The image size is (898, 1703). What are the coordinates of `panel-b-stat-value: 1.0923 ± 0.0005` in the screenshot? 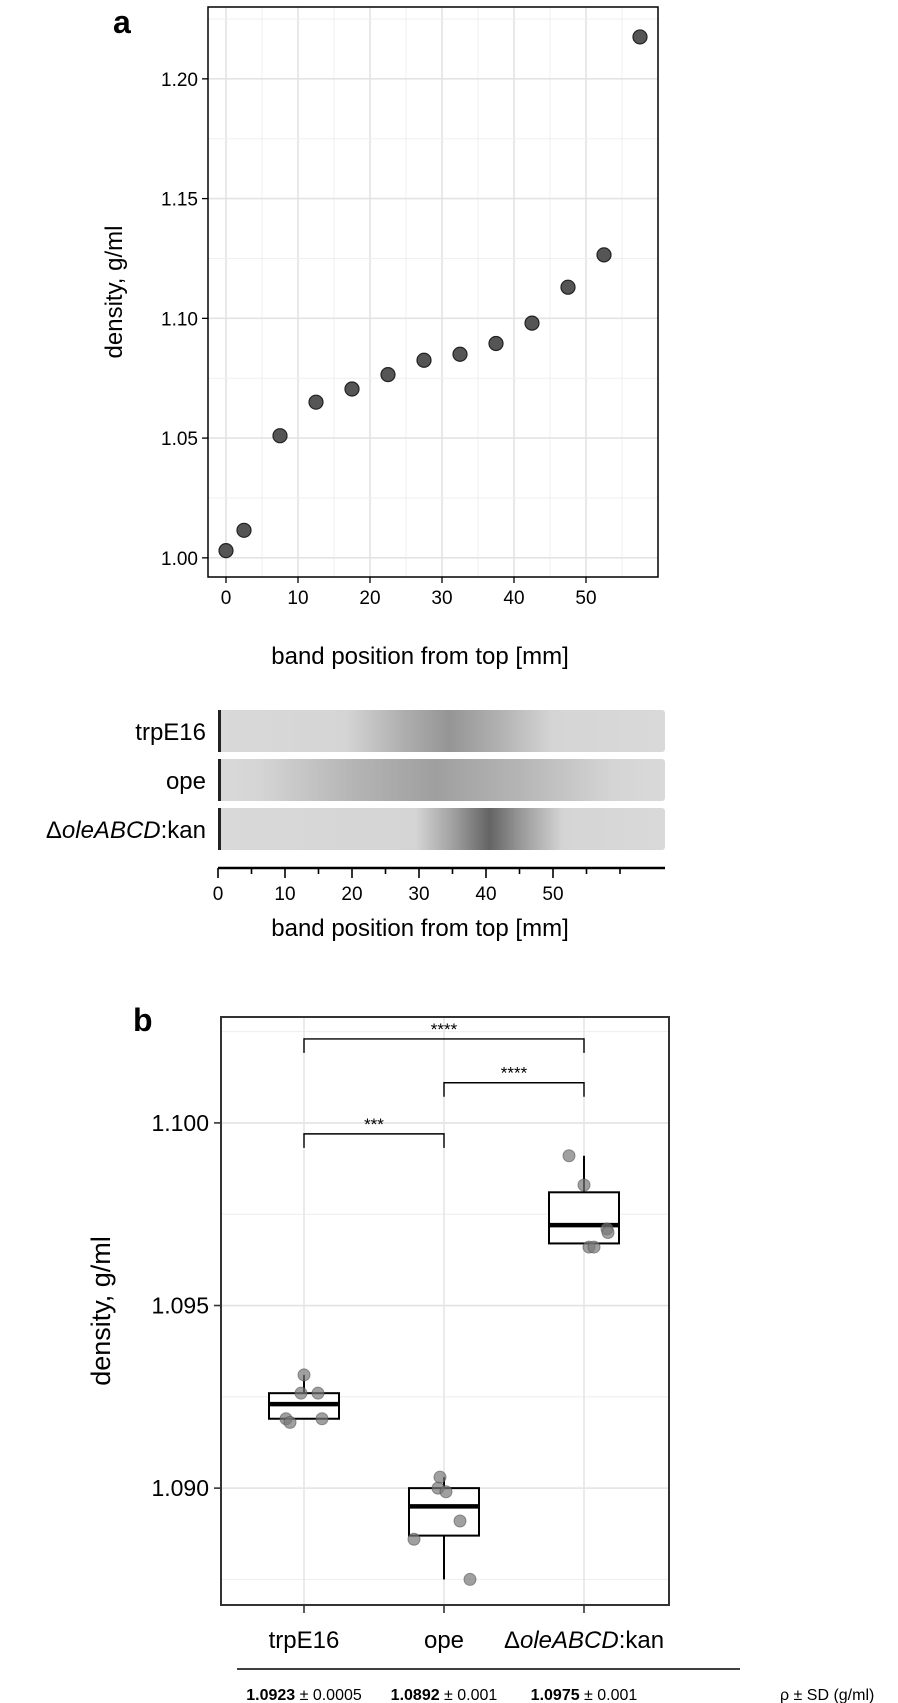 It's located at (304, 1695).